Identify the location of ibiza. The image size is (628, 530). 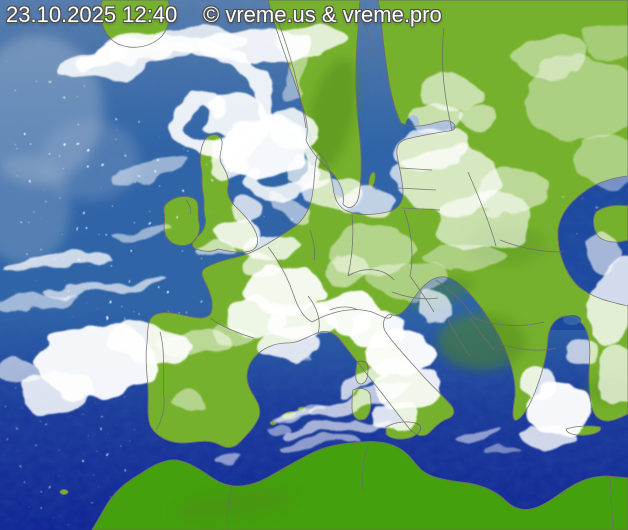
(273, 423).